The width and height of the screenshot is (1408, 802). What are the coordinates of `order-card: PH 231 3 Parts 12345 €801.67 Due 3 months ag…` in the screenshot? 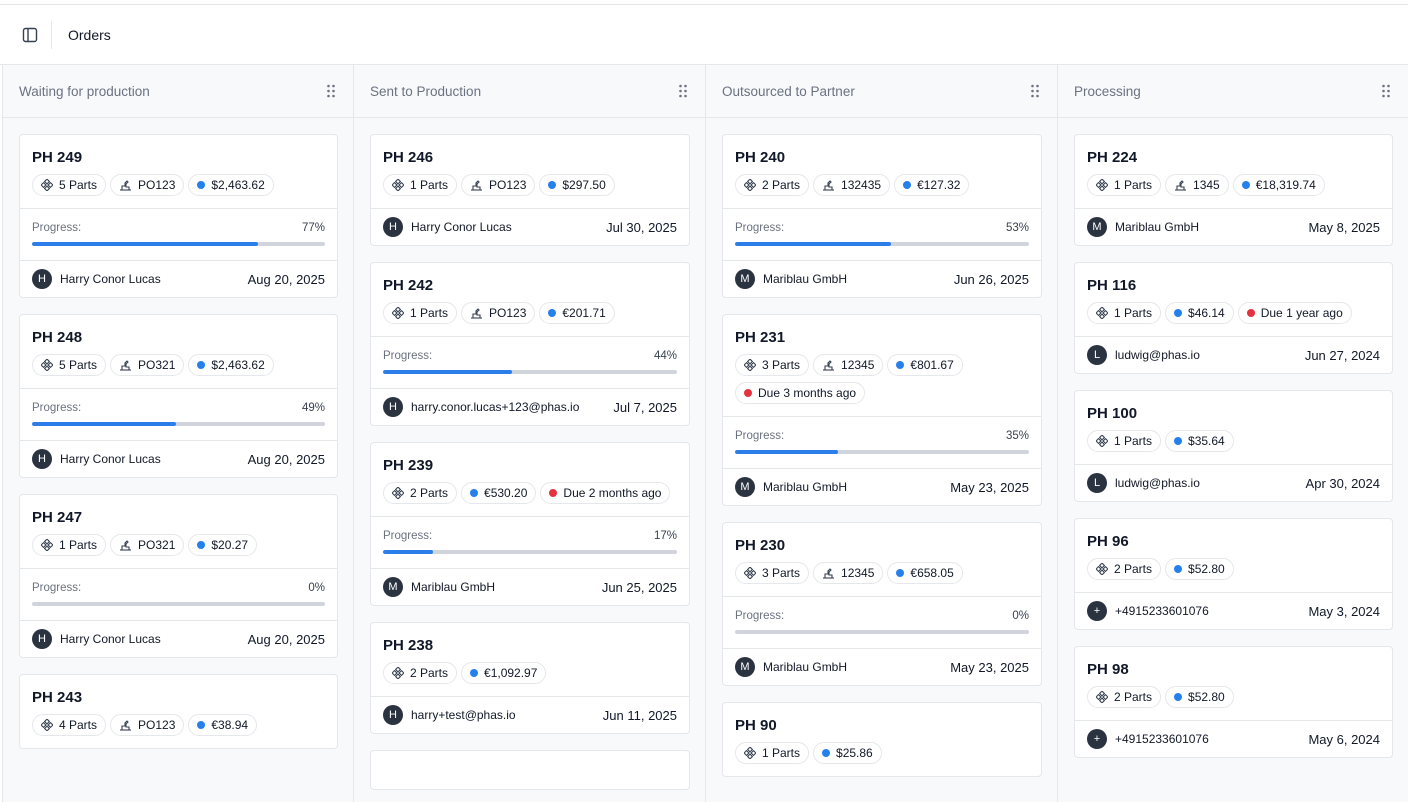 It's located at (882, 410).